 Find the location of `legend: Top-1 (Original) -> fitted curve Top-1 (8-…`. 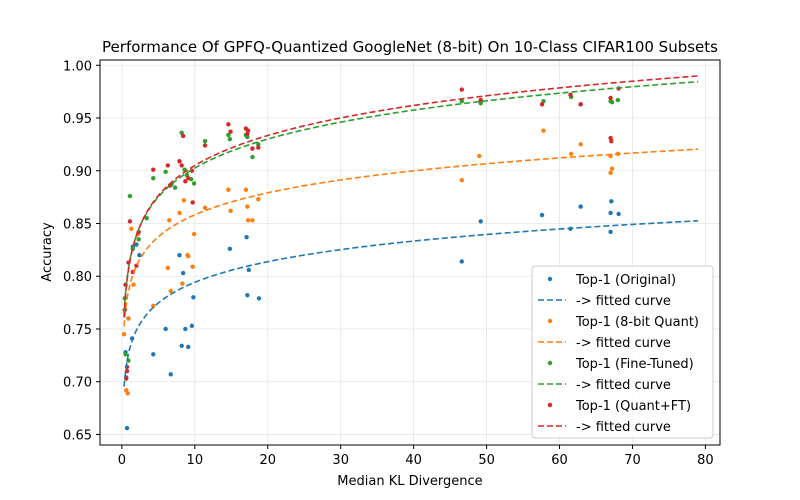

legend: Top-1 (Original) -> fitted curve Top-1 (8-… is located at coordinates (622, 352).